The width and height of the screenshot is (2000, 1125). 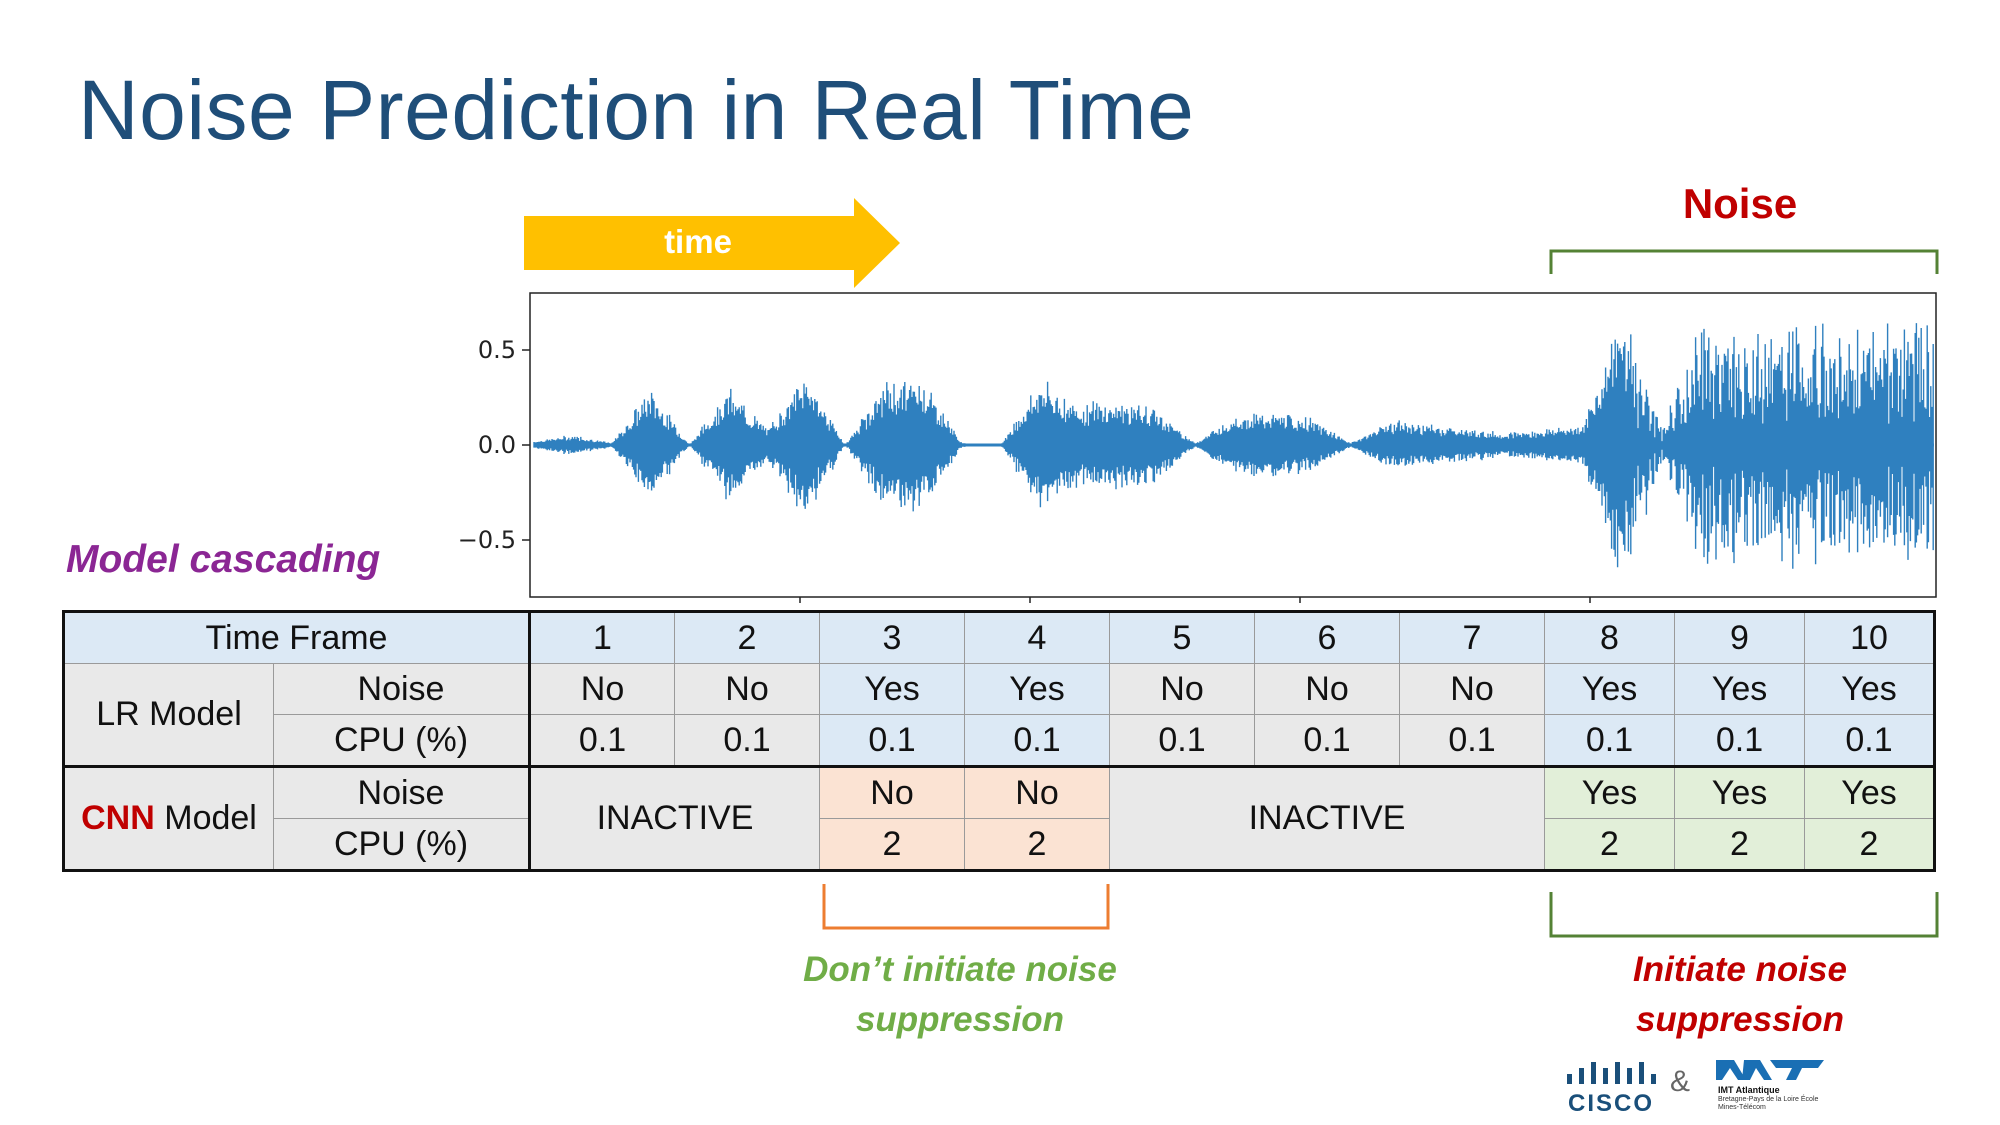 What do you see at coordinates (1749, 1090) in the screenshot?
I see `imt-logo-text: IMT Atlantique` at bounding box center [1749, 1090].